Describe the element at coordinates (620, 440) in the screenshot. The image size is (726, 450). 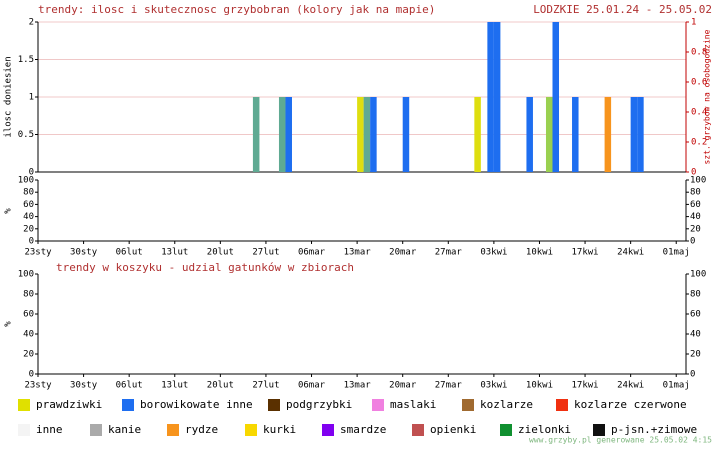
I see `footer: www.grzyby.pl generowane 25.05.02 4:15` at that location.